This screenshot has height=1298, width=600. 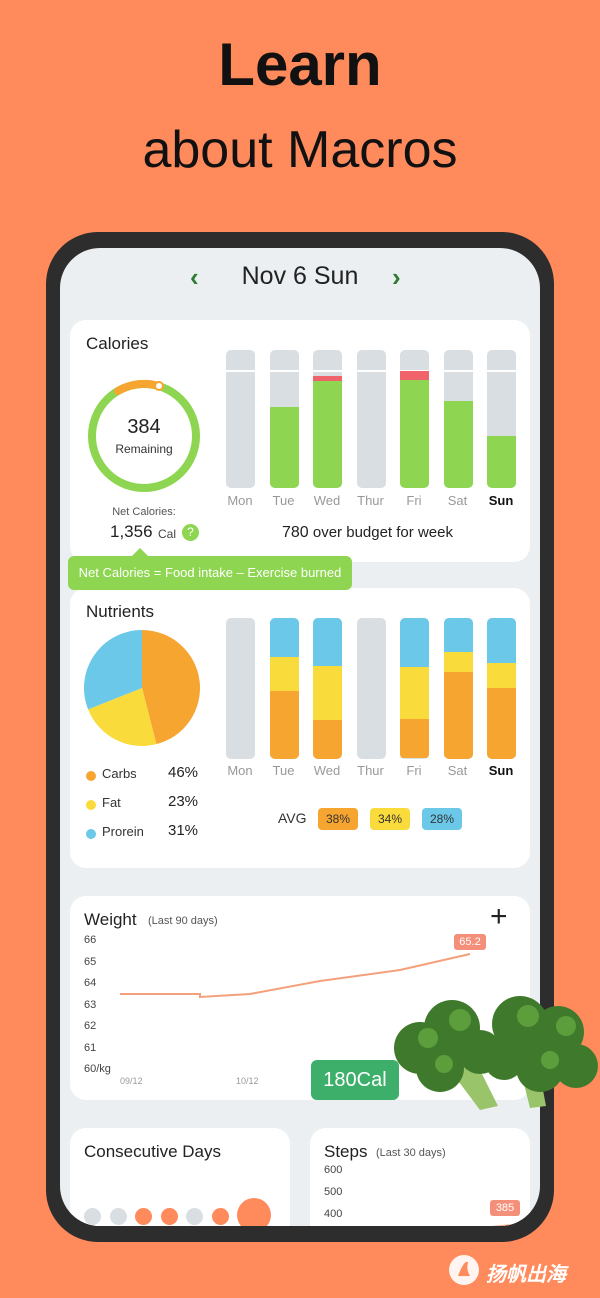 What do you see at coordinates (184, 1212) in the screenshot?
I see `consecutive-dots` at bounding box center [184, 1212].